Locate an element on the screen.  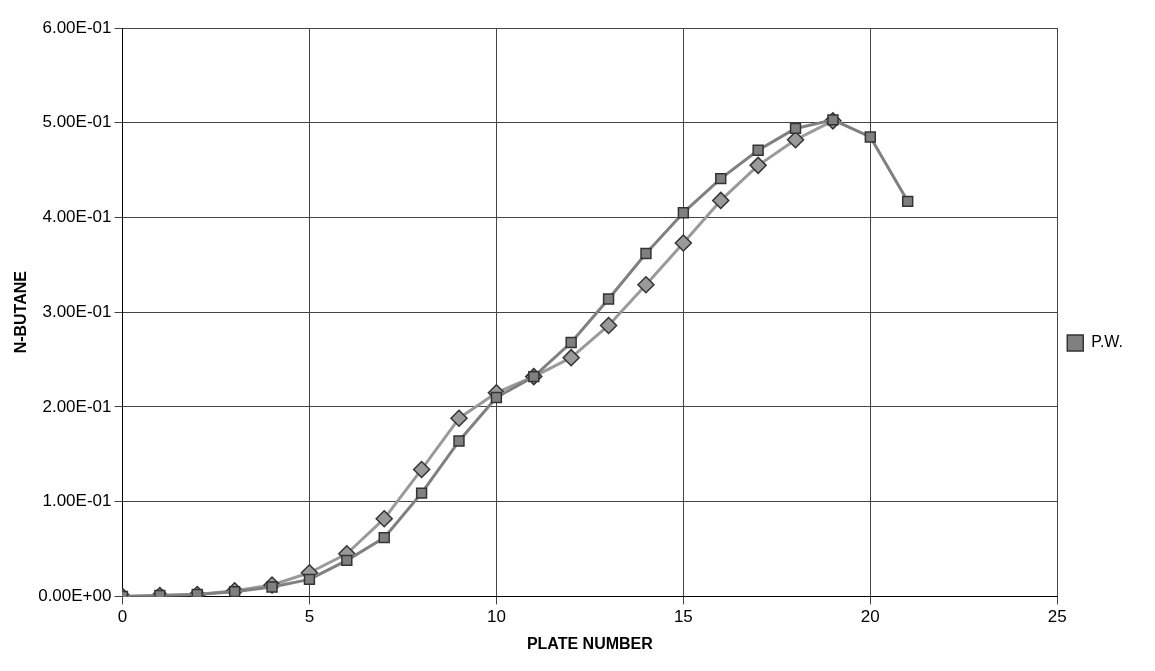
x-tick-label: 5 is located at coordinates (309, 617).